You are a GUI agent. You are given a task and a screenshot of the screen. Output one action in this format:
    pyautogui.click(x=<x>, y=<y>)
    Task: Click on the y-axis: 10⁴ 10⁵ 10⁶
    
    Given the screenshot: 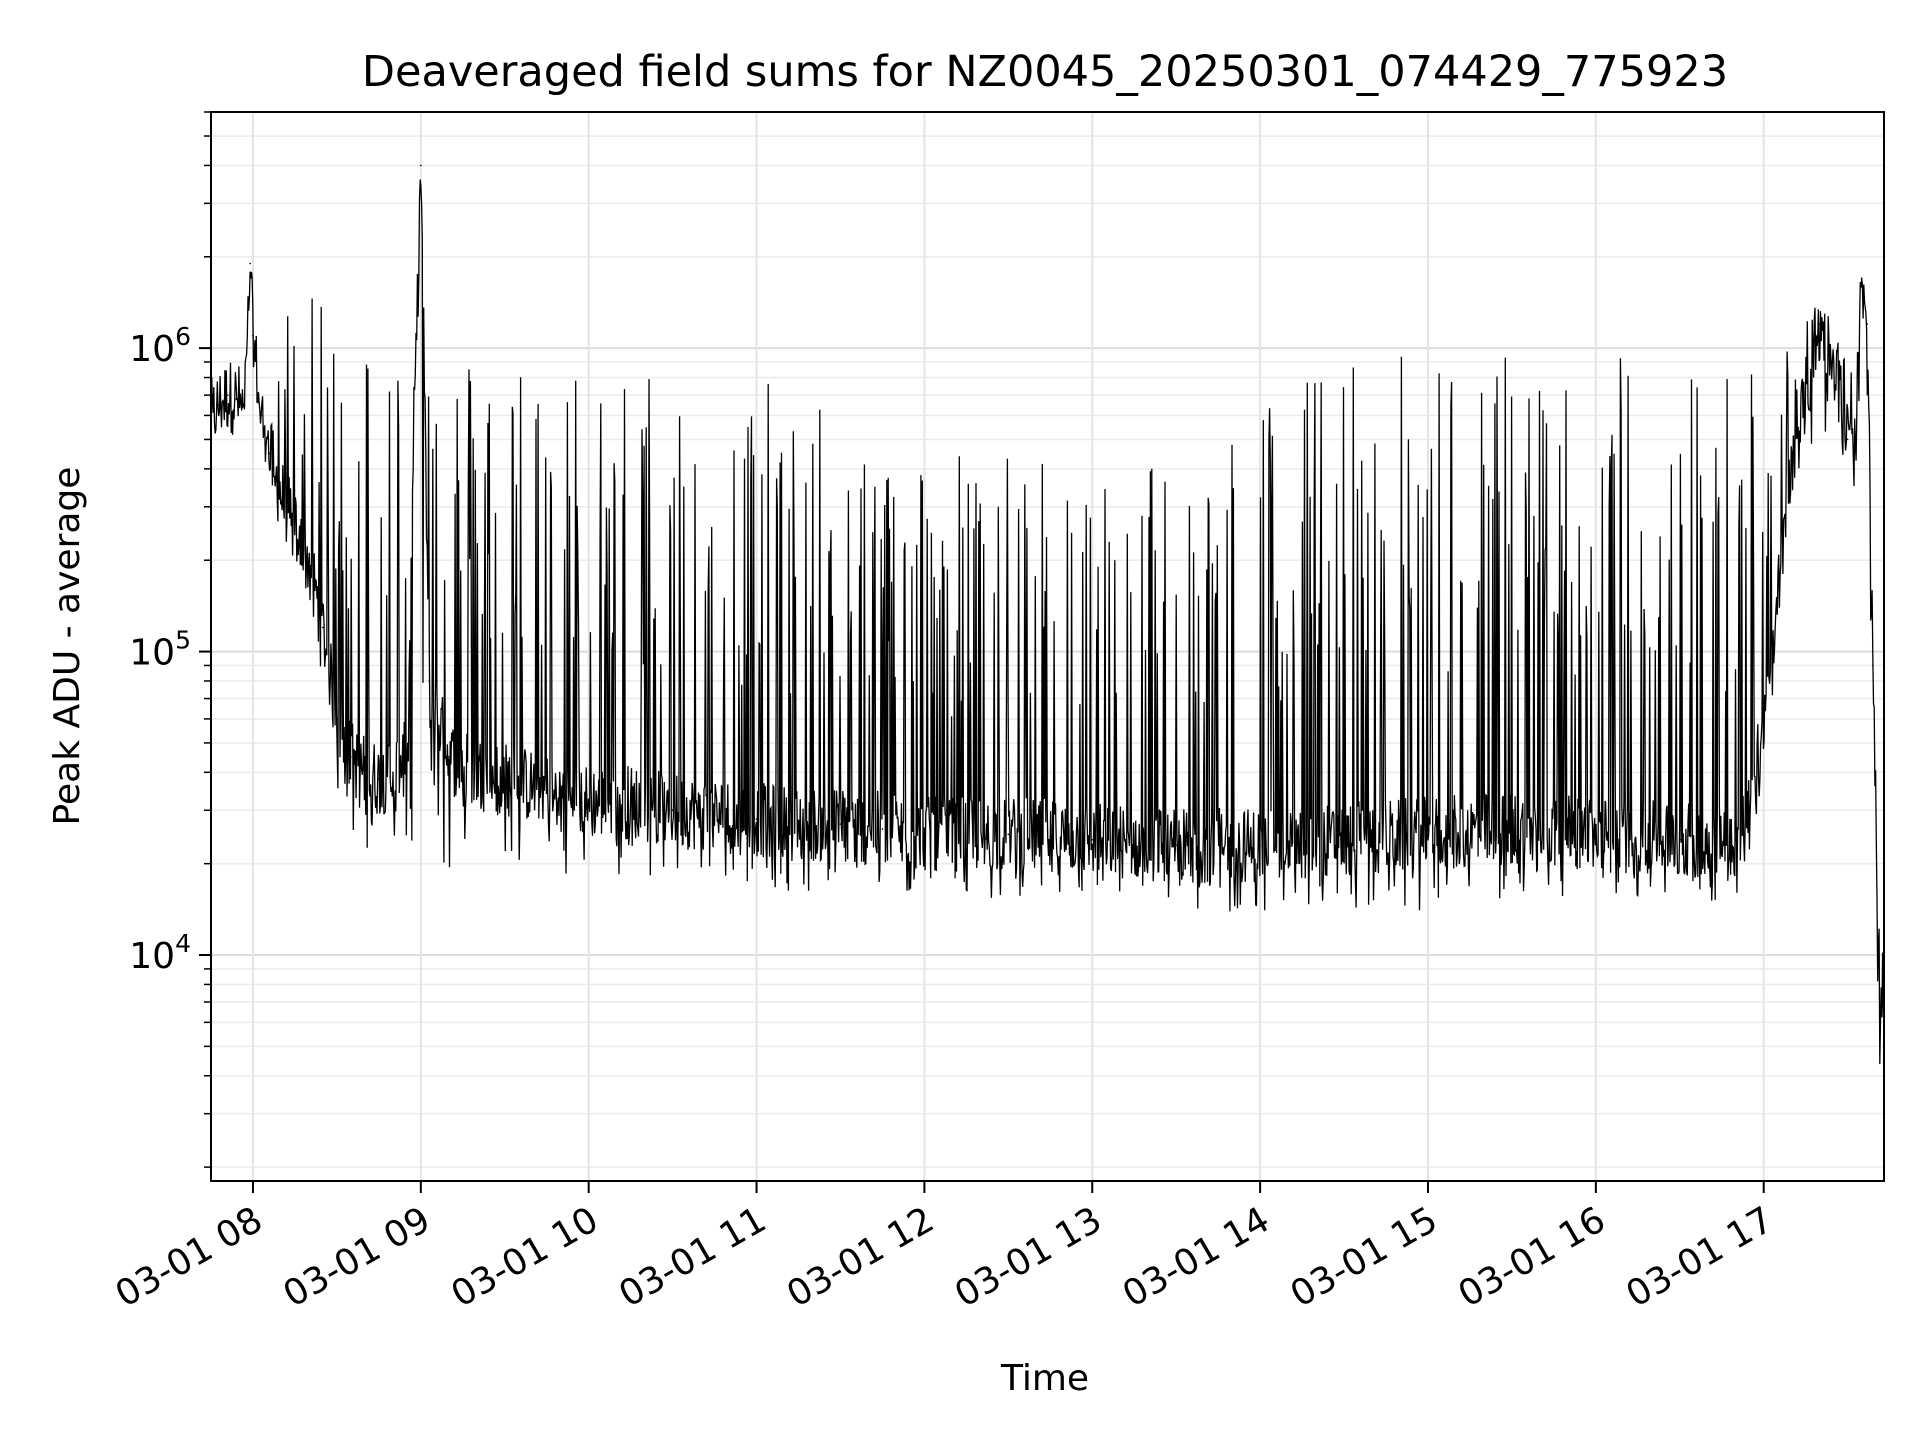 What is the action you would take?
    pyautogui.click(x=170, y=639)
    